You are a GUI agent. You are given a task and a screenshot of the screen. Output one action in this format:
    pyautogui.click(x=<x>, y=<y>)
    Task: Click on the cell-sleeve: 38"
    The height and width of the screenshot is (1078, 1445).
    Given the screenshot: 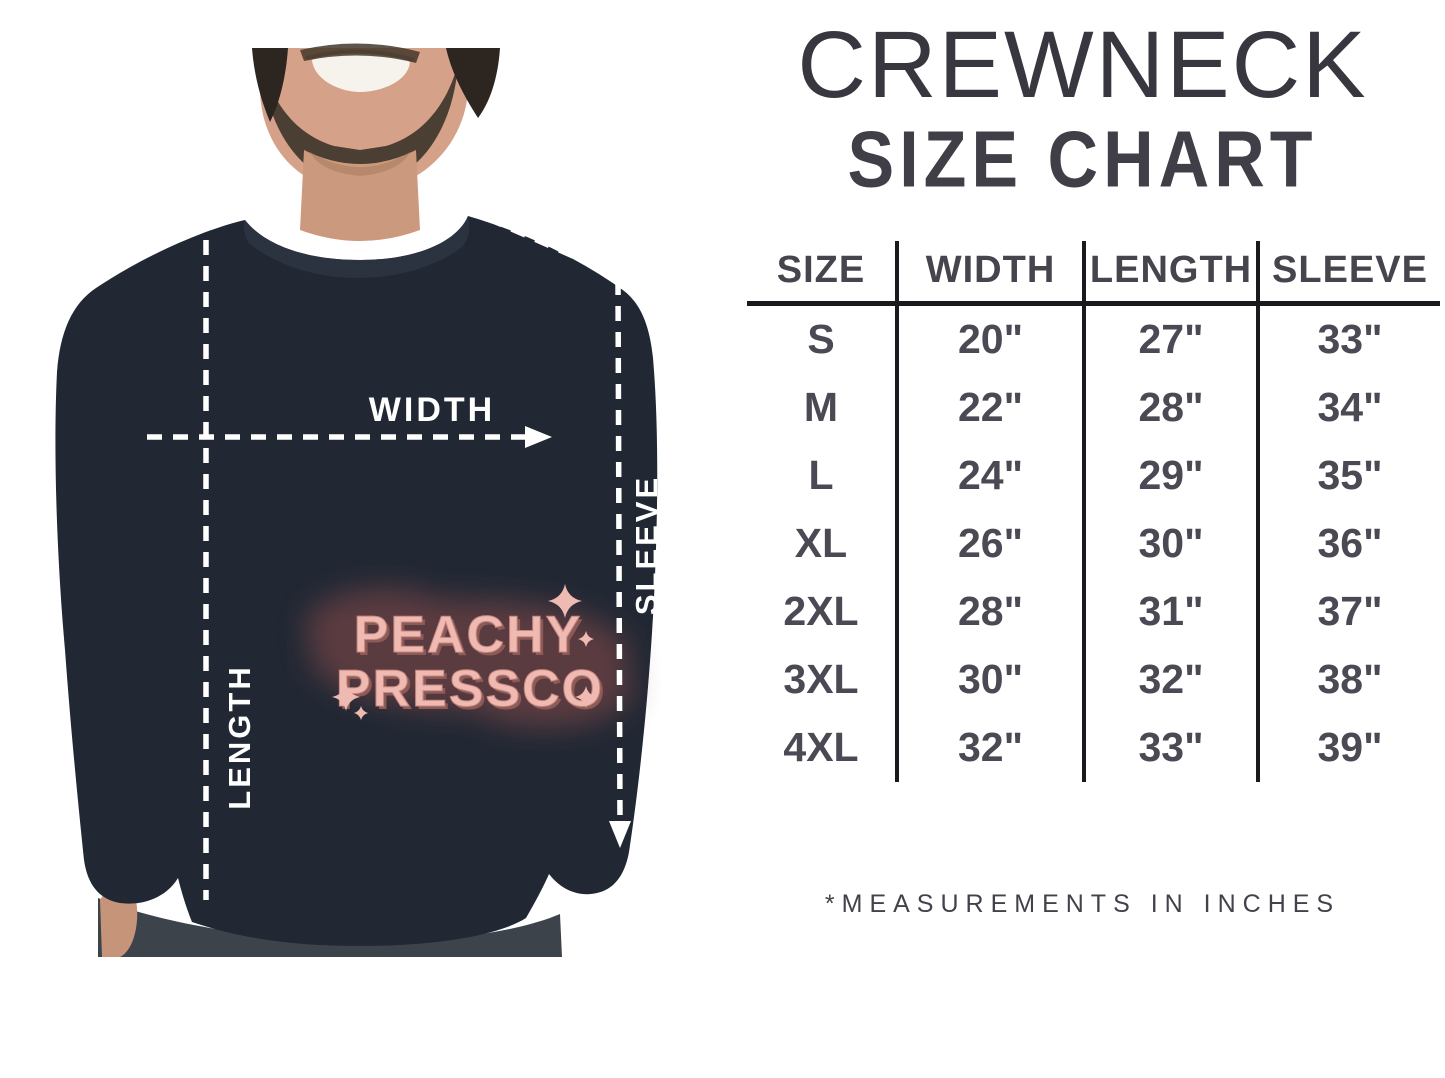 What is the action you would take?
    pyautogui.click(x=1348, y=679)
    